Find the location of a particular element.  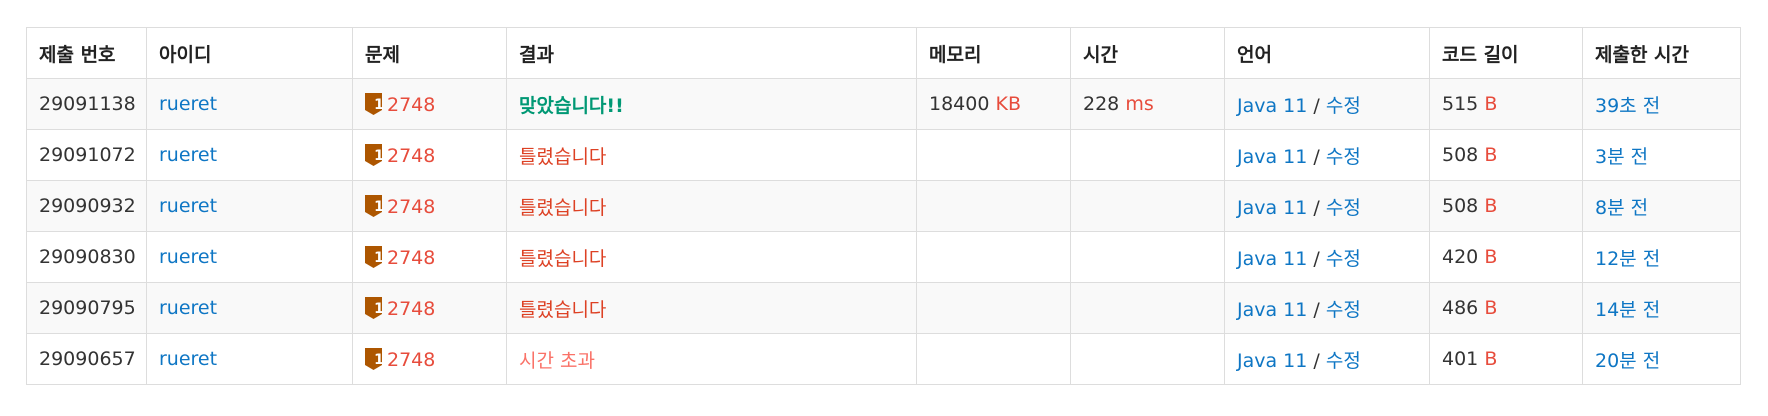

submission-id-cell: 29091072 is located at coordinates (86, 155).